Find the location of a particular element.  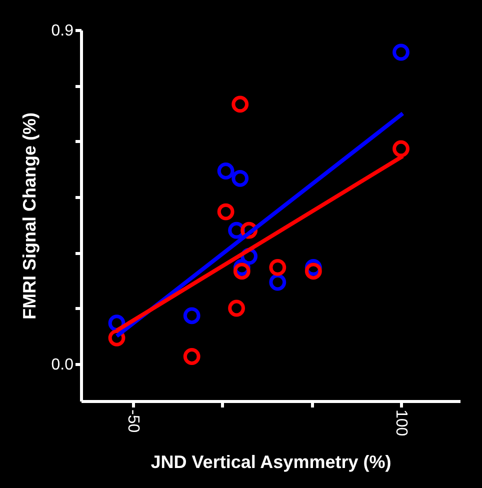

y-tick-label: 0.9 is located at coordinates (62, 31).